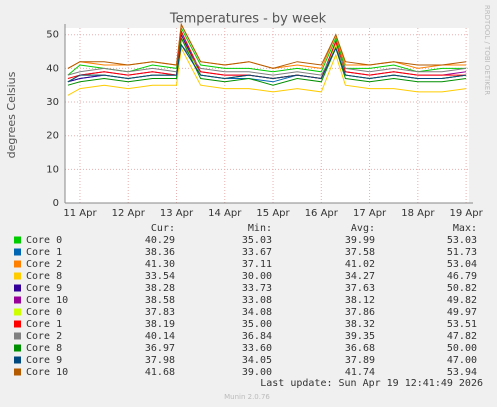 This screenshot has width=497, height=407. What do you see at coordinates (225, 213) in the screenshot?
I see `x-tick-label: 14 Apr` at bounding box center [225, 213].